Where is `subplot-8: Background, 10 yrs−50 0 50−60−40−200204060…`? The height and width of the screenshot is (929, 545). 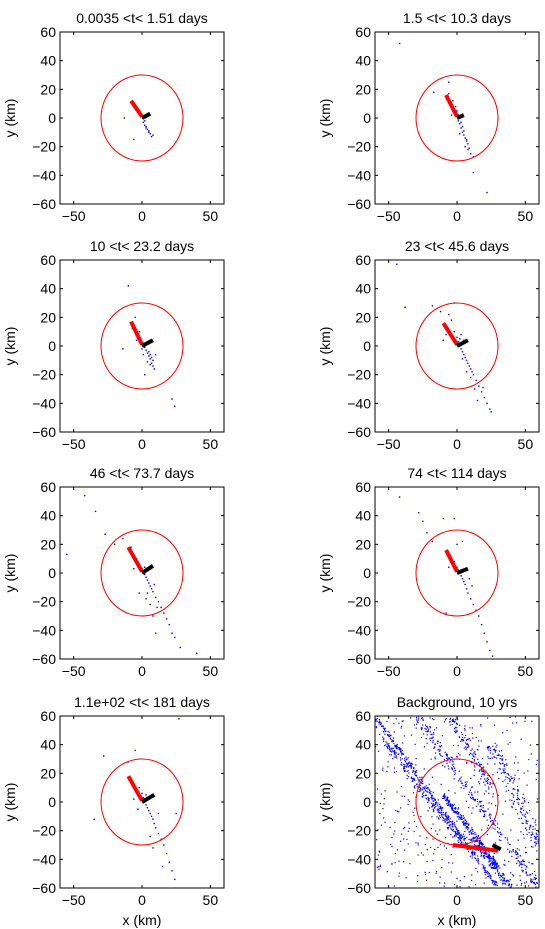
subplot-8: Background, 10 yrs−50 0 50−60−40−200204060… is located at coordinates (428, 811).